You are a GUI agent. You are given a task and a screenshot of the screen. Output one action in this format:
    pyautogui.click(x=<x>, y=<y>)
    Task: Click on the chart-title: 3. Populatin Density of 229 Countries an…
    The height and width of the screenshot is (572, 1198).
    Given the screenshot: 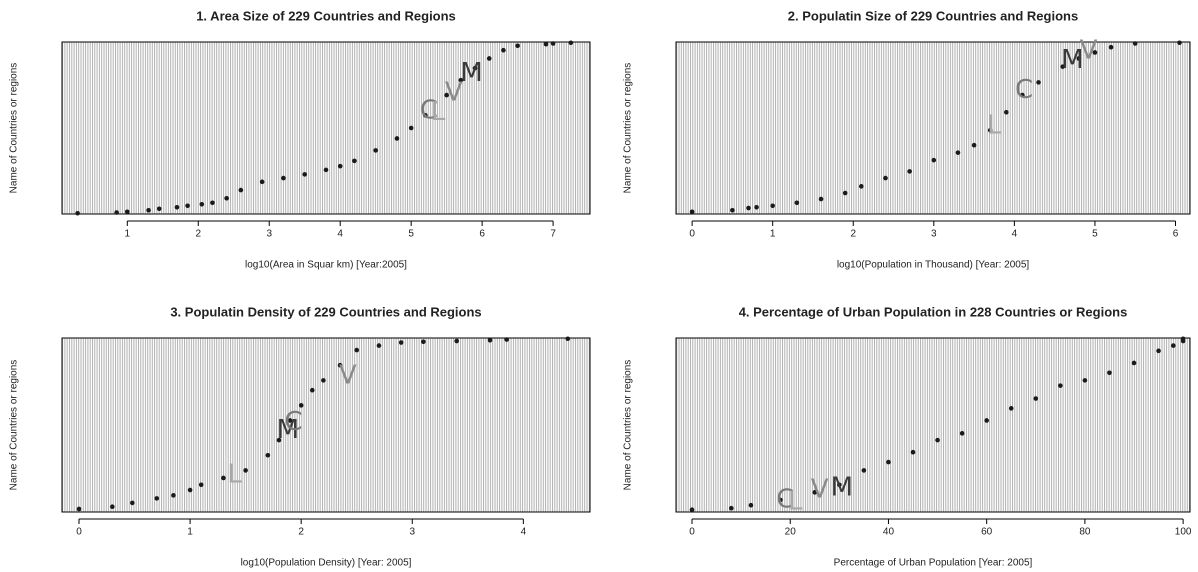 What is the action you would take?
    pyautogui.click(x=325, y=311)
    